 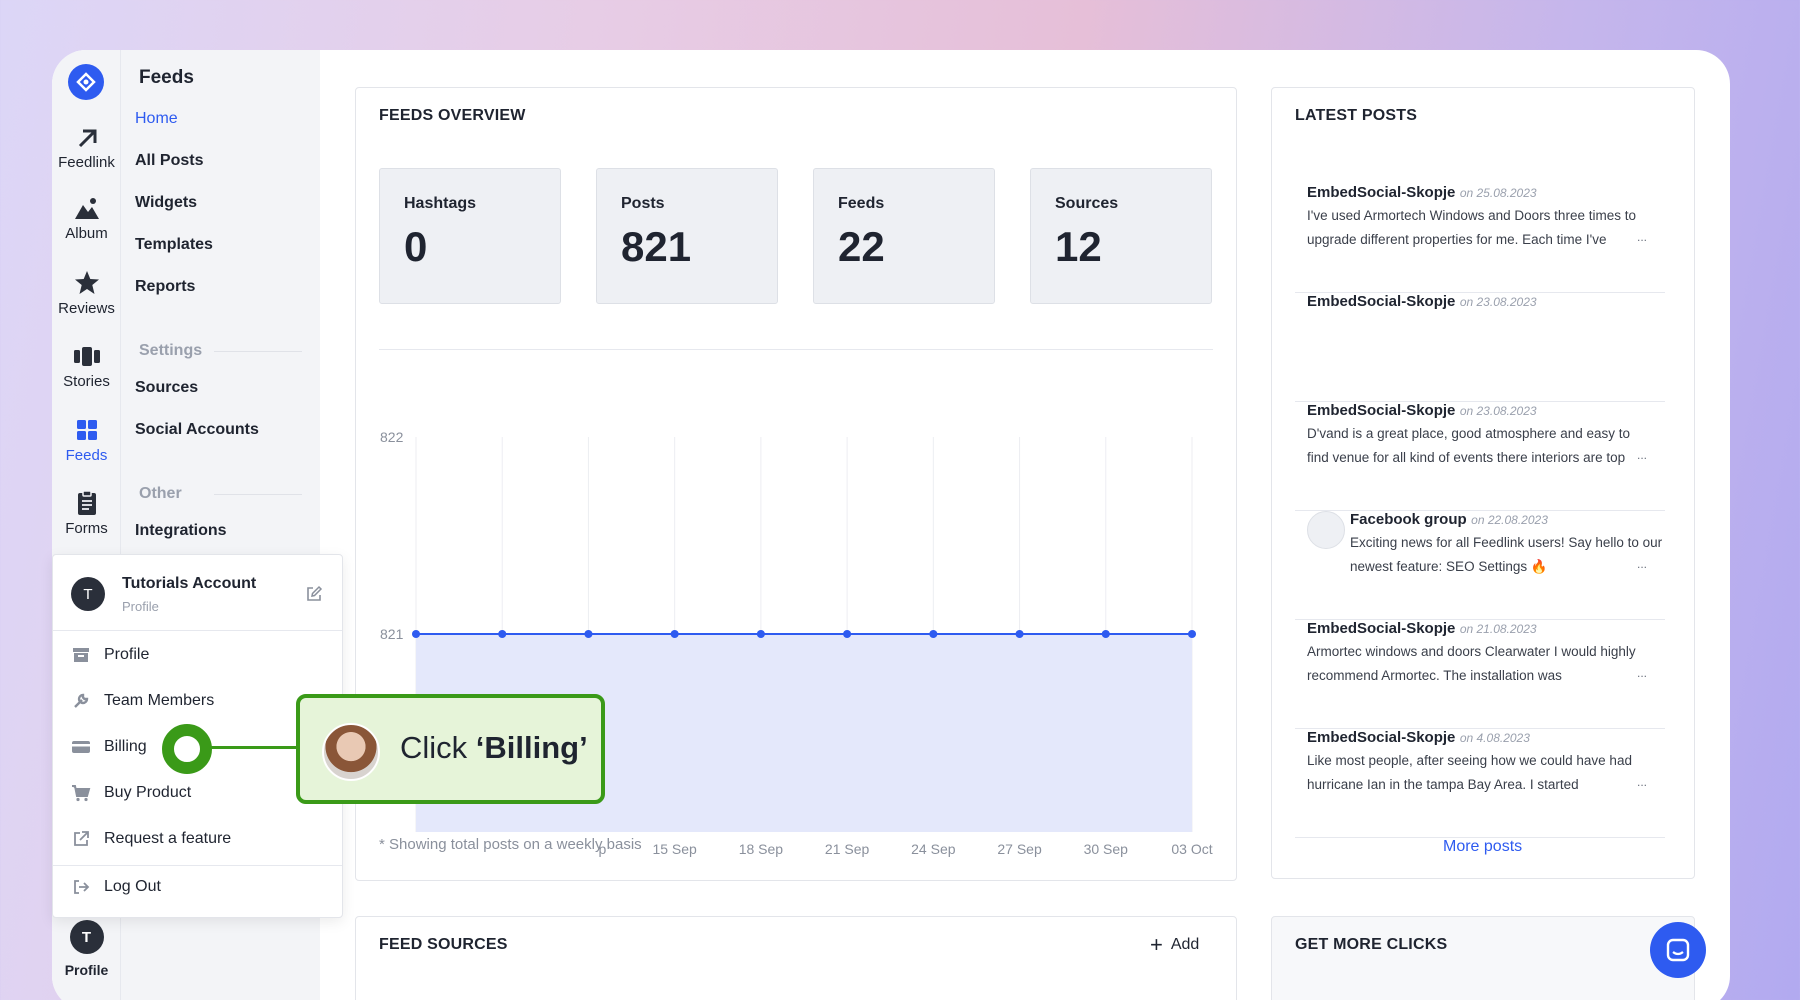 What do you see at coordinates (148, 792) in the screenshot?
I see `dropdown-item-label: Buy Product` at bounding box center [148, 792].